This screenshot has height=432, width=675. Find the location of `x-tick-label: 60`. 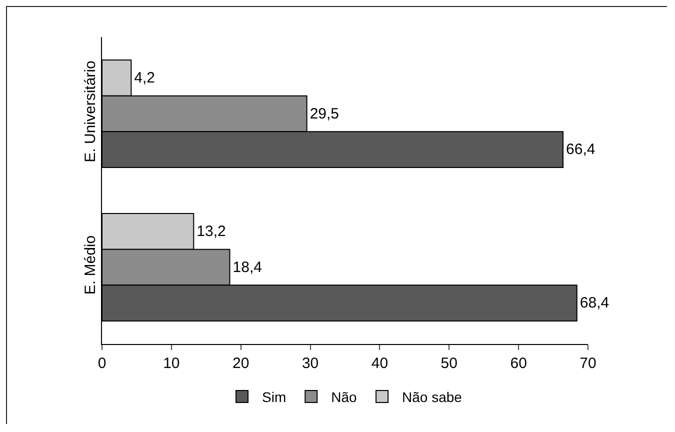

x-tick-label: 60 is located at coordinates (518, 363).